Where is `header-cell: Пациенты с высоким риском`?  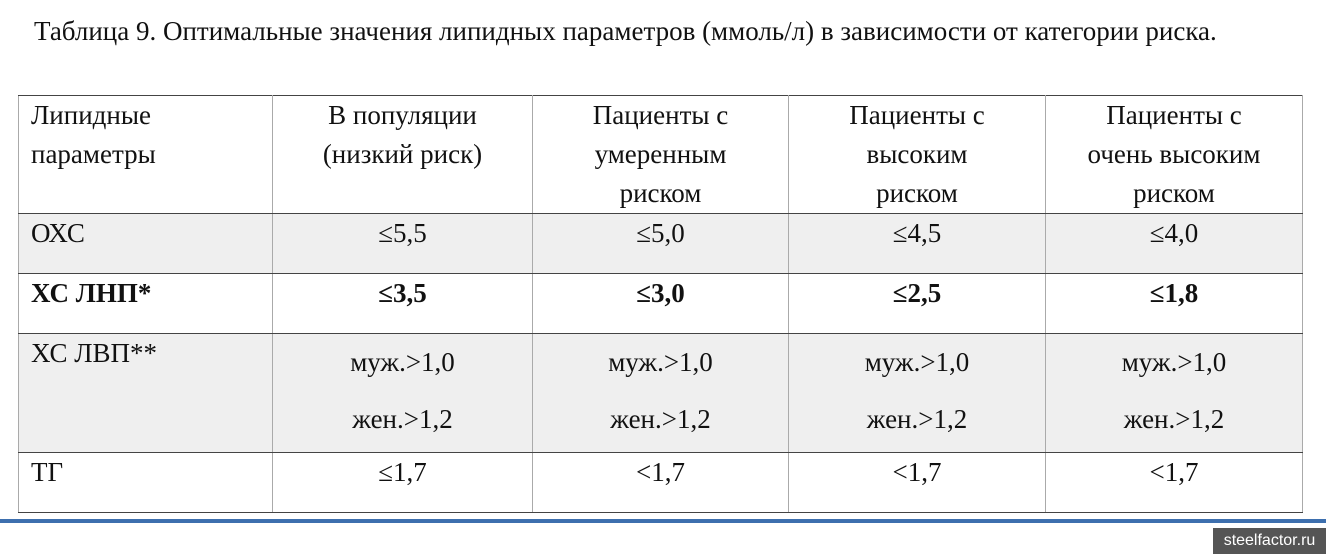
header-cell: Пациенты с высоким риском is located at coordinates (917, 154).